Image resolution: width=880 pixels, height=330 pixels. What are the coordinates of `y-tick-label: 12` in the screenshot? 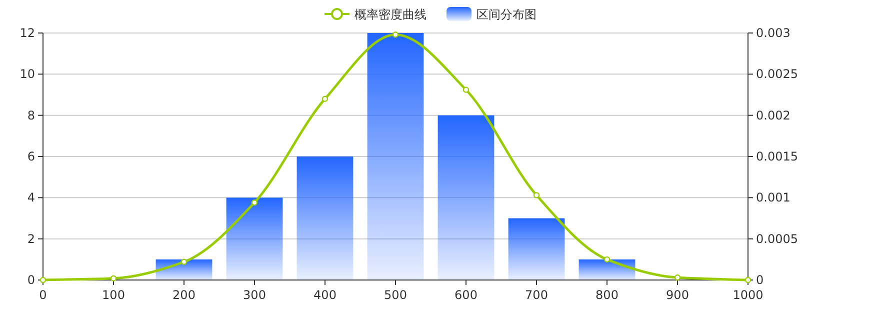 It's located at (27, 33).